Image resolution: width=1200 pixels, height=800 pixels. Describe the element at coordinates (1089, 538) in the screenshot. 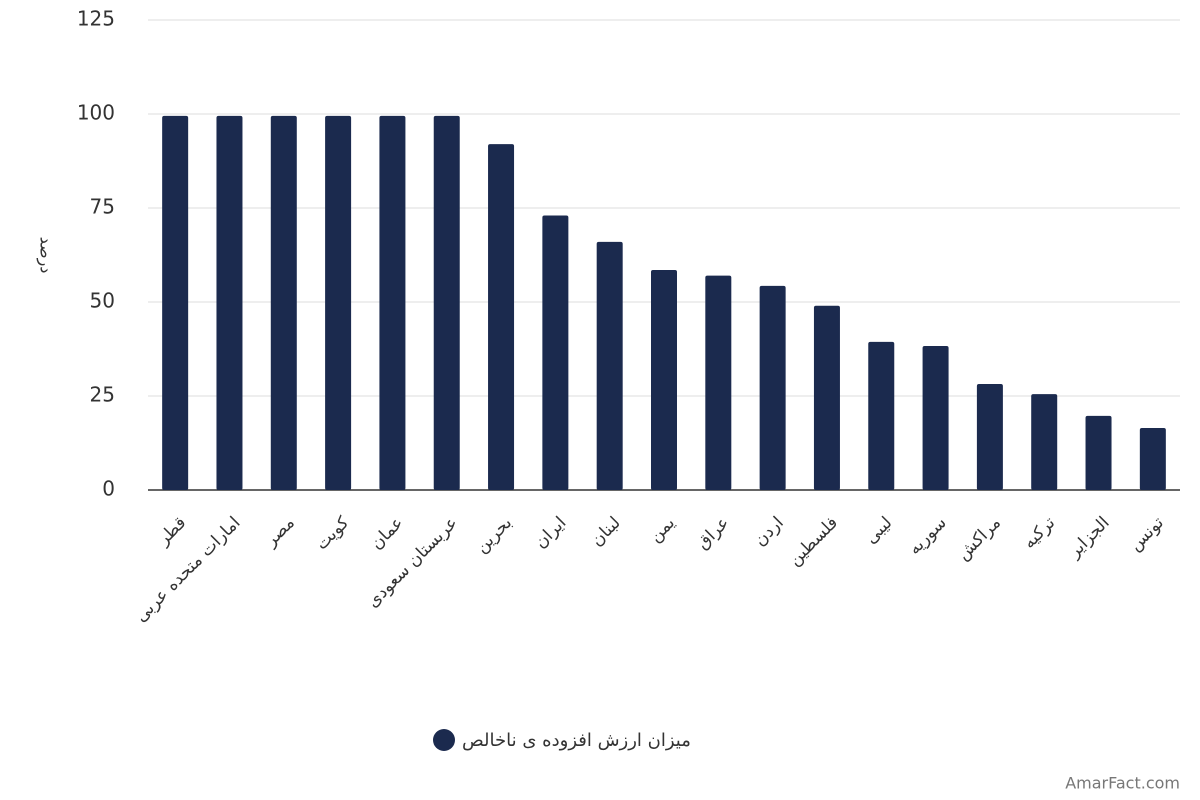

I see `x-tick-label: الجزایر` at that location.